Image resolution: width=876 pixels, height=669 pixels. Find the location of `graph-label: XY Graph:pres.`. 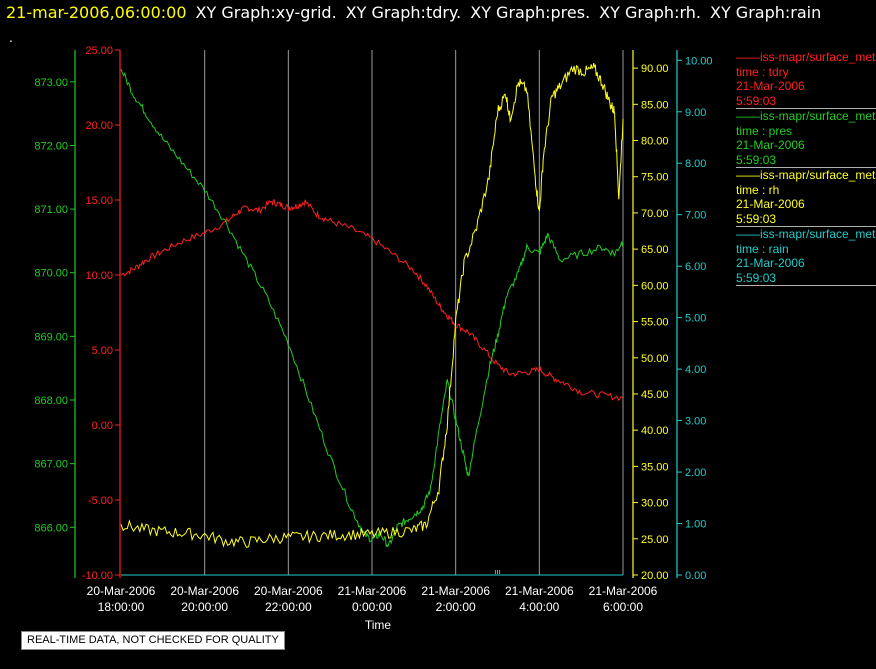

graph-label: XY Graph:pres. is located at coordinates (530, 12).